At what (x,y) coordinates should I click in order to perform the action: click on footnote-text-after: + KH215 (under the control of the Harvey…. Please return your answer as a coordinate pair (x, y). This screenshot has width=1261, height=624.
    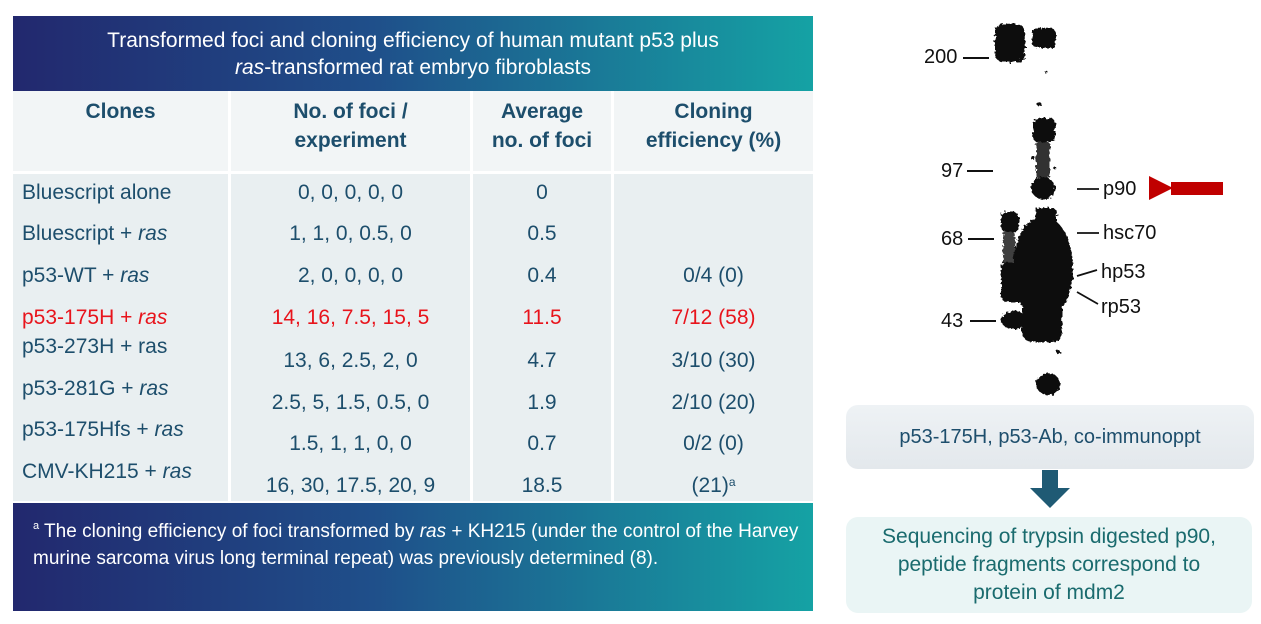
    Looking at the image, I should click on (416, 545).